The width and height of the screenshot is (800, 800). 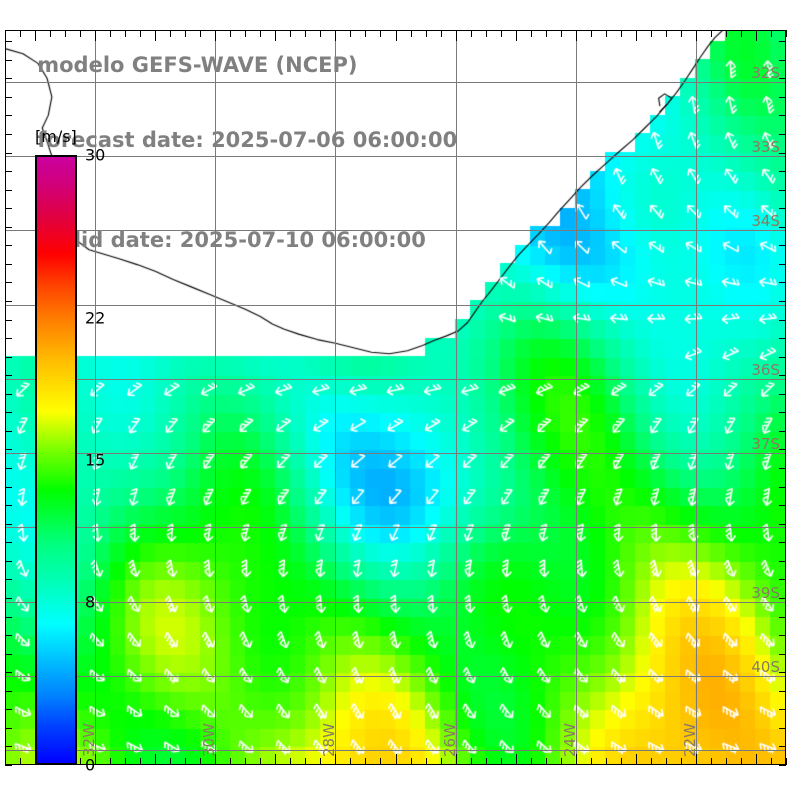 I want to click on lat-tick-label: 36S, so click(x=765, y=369).